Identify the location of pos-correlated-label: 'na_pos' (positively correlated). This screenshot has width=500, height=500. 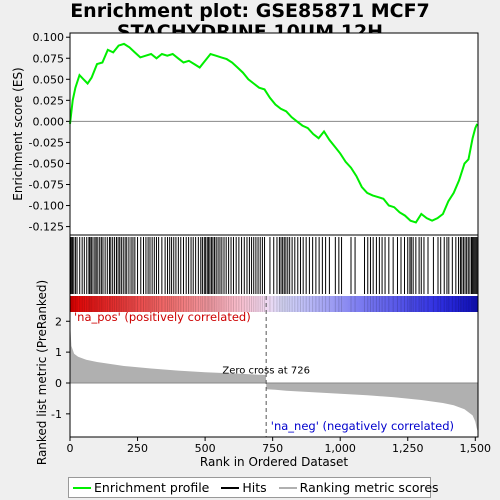
(162, 317).